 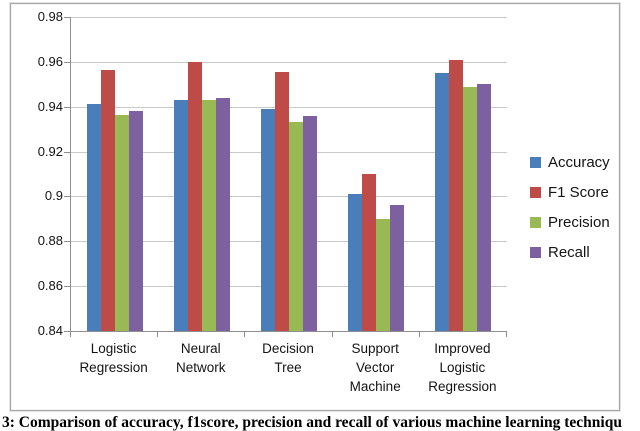 I want to click on y-axis-tick-label: 0.92, so click(x=50, y=151).